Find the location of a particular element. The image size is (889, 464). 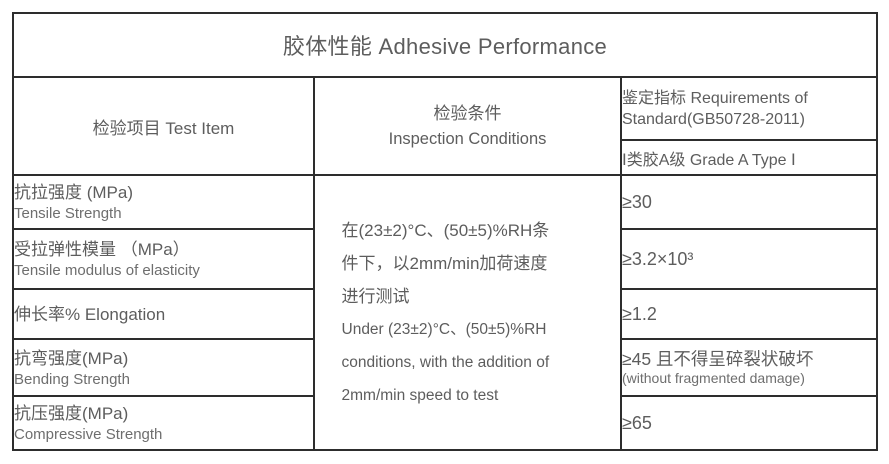

condition-line: conditions, with the addition of is located at coordinates (445, 362).